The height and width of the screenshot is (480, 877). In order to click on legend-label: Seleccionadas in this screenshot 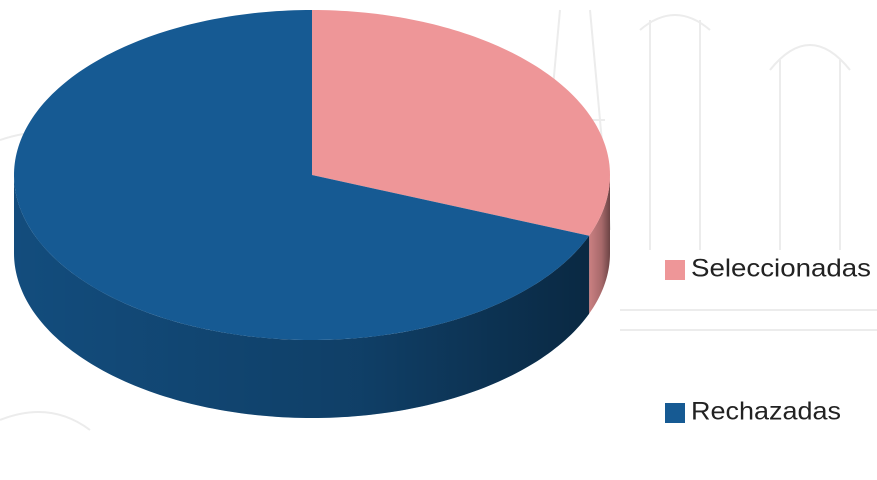, I will do `click(781, 269)`.